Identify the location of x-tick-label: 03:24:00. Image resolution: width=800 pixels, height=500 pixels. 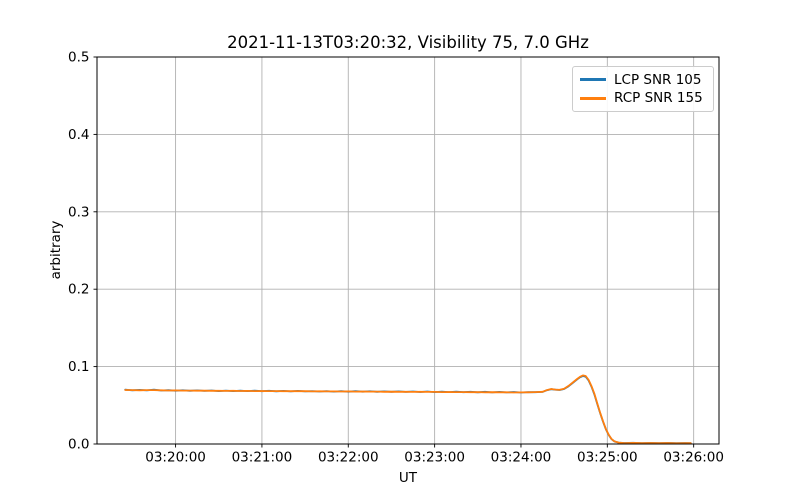
(521, 458).